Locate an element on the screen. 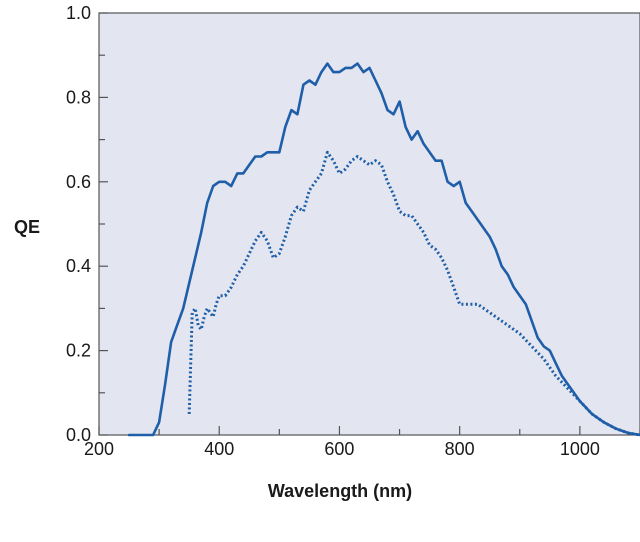 The image size is (640, 542). y-tick-label: 0.4 is located at coordinates (78, 266).